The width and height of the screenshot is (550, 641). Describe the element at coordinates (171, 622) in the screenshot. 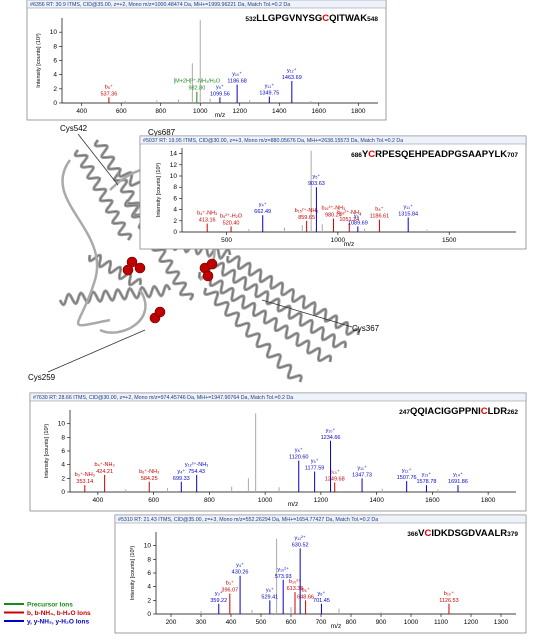

I see `x-tick-label: 200` at that location.